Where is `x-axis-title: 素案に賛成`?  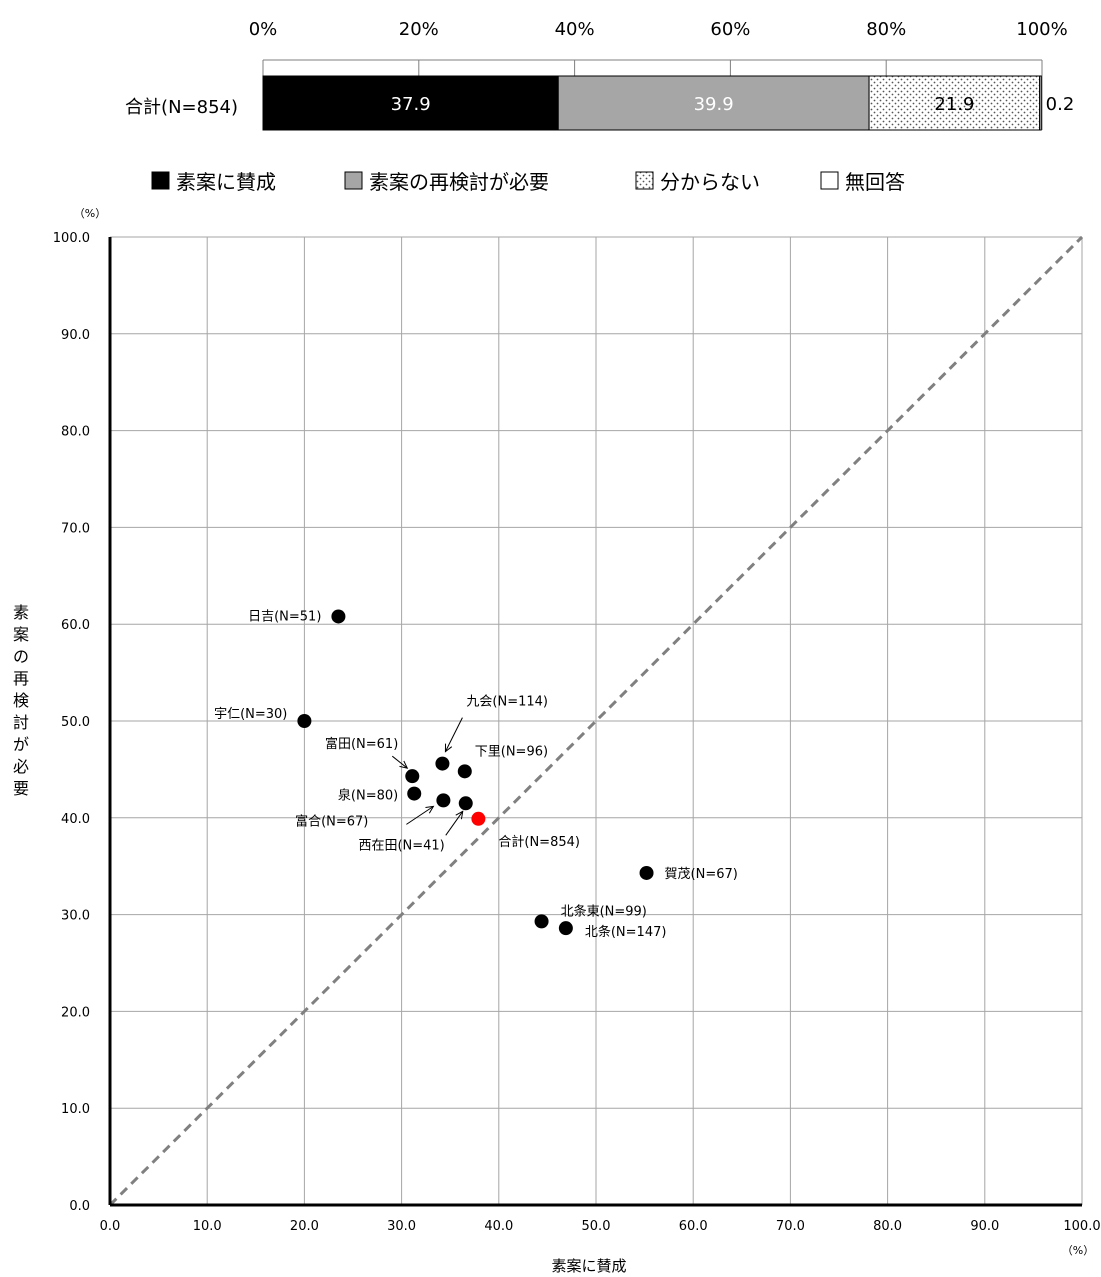
x-axis-title: 素案に賛成 is located at coordinates (588, 1266).